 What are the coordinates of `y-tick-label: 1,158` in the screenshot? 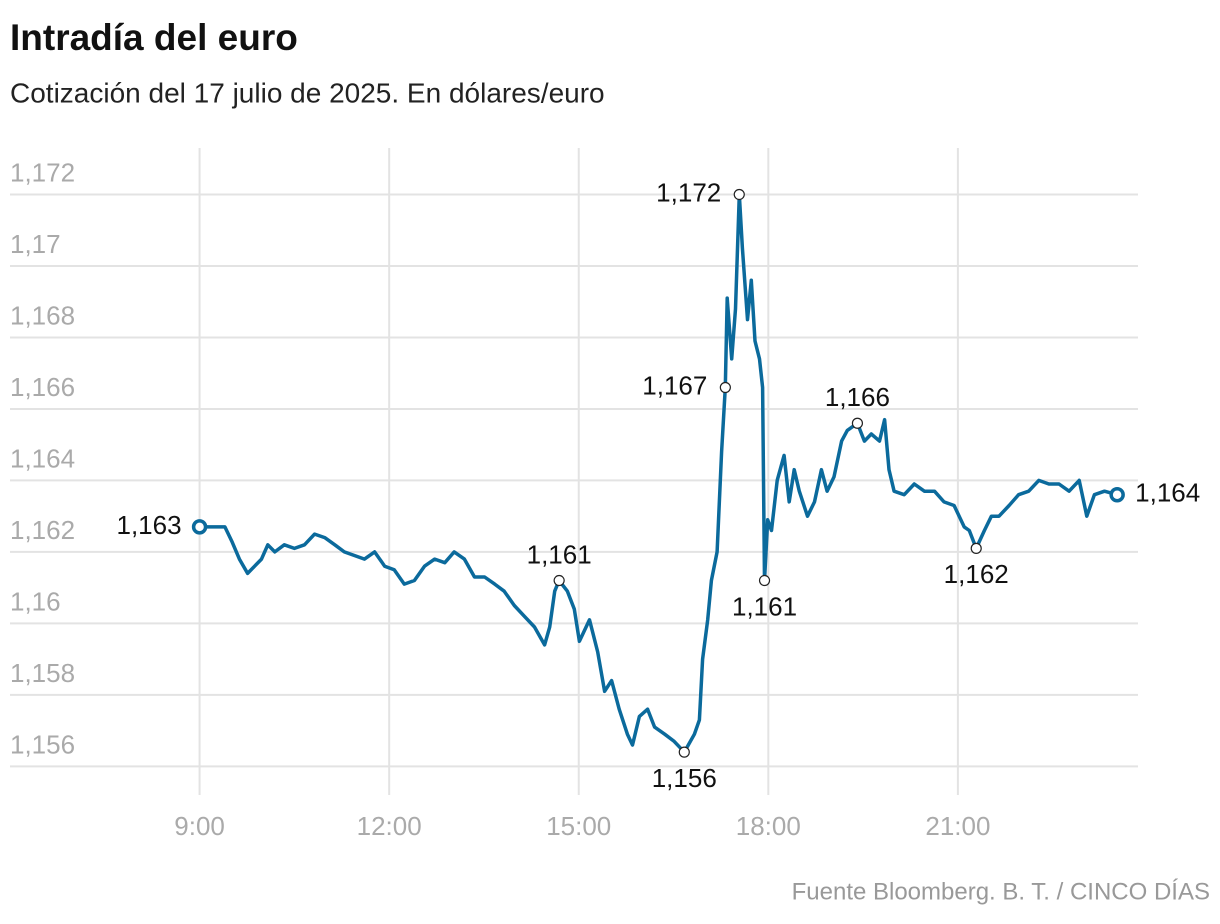 It's located at (42, 673).